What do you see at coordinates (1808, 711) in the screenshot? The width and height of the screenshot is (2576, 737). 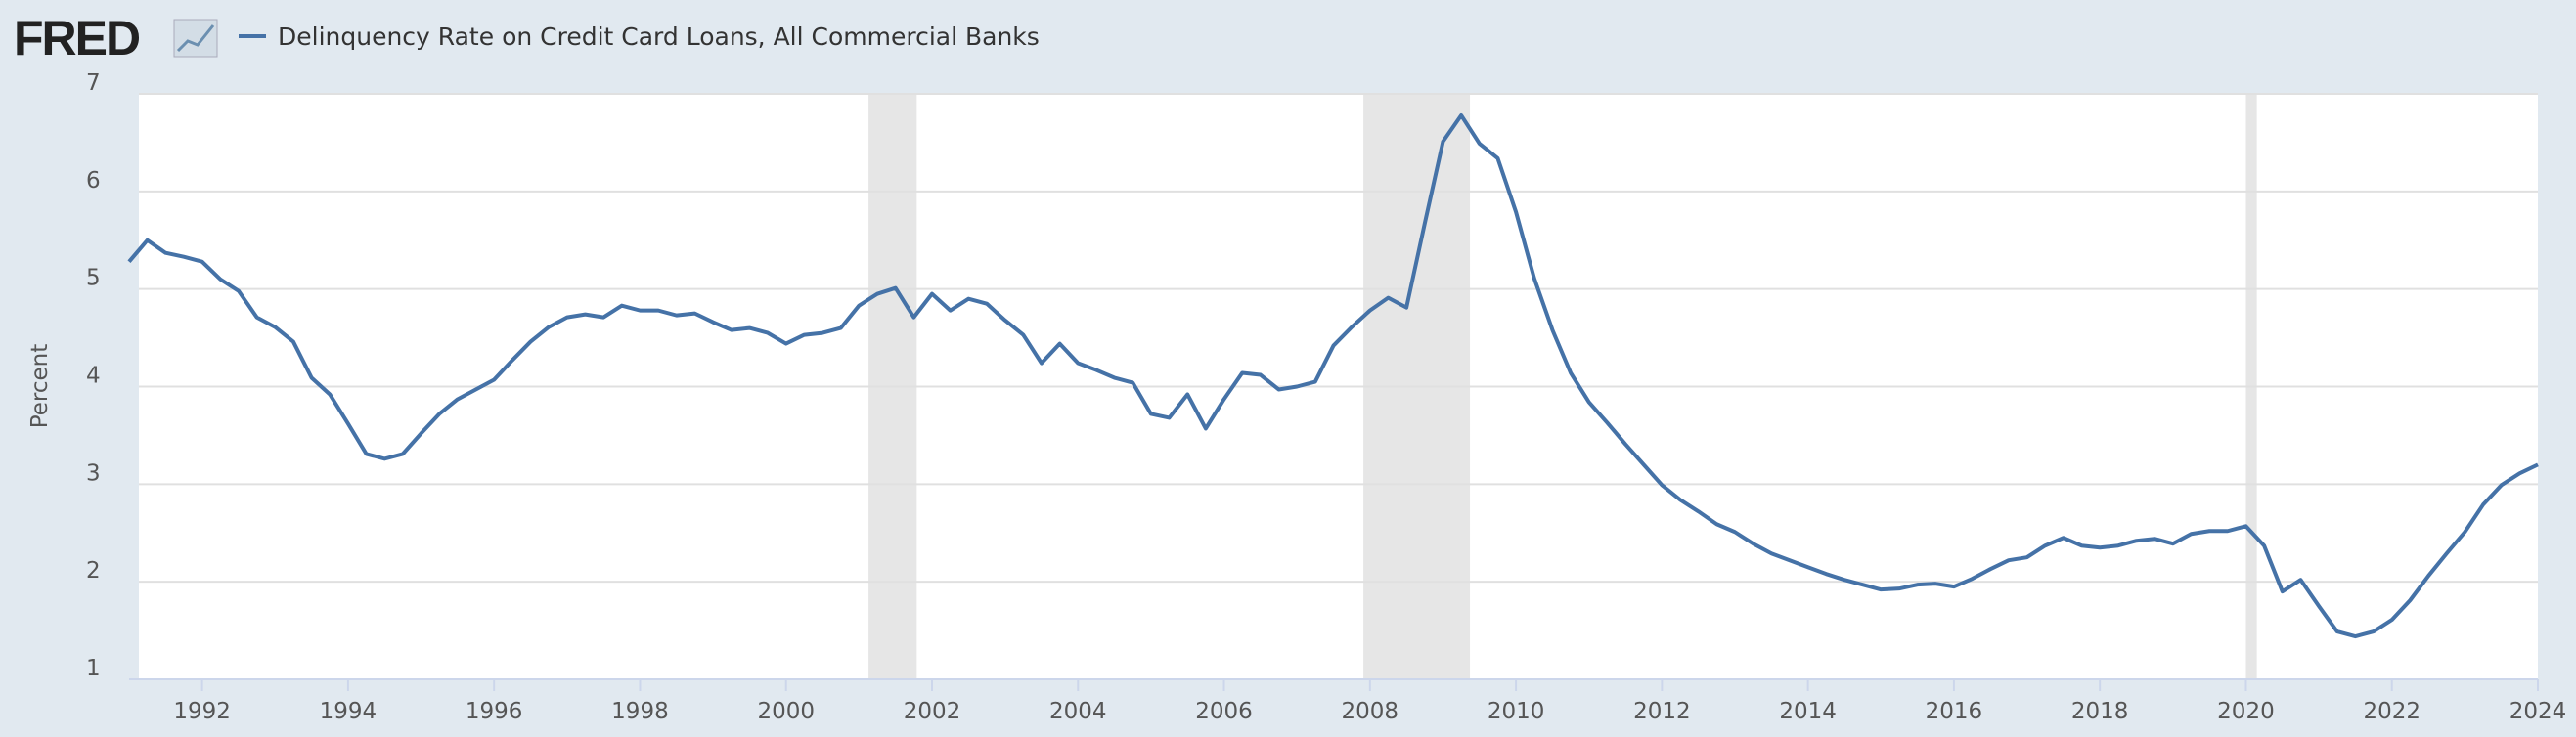 I see `x-tick-label: 2014` at bounding box center [1808, 711].